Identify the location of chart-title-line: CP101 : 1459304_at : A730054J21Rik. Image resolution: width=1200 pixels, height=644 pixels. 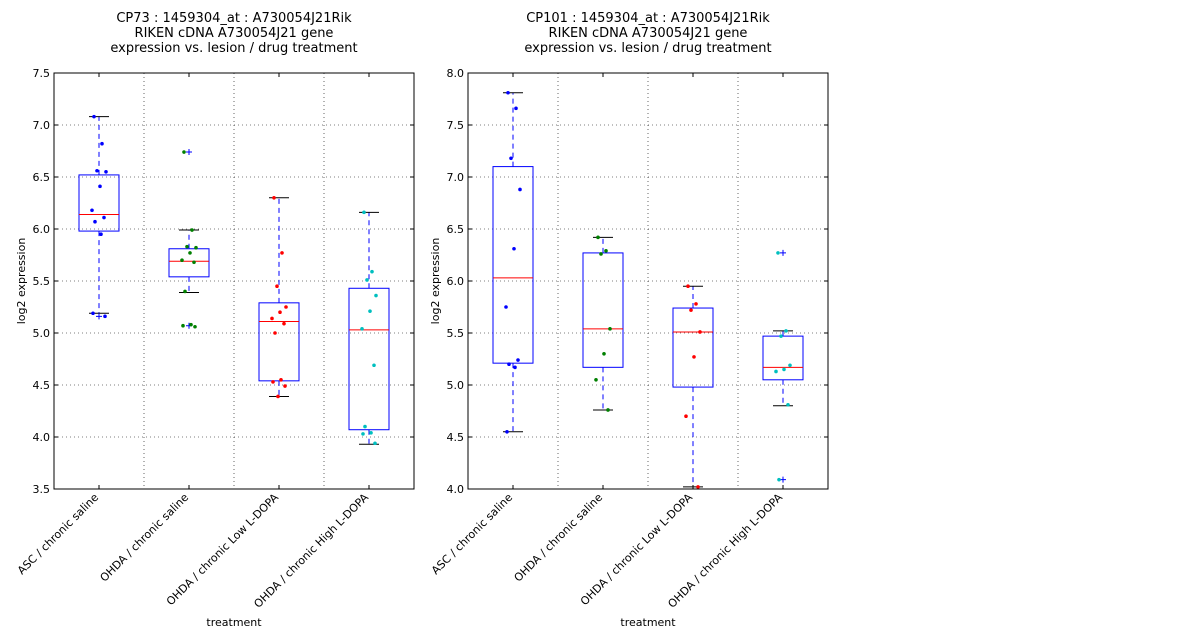
(648, 18).